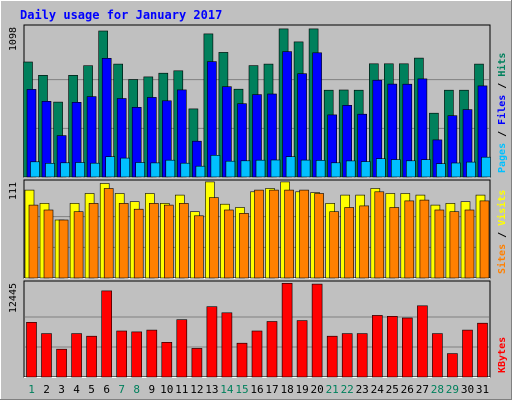 The width and height of the screenshot is (512, 400). What do you see at coordinates (452, 389) in the screenshot?
I see `x-tick-label-day-29: 29` at bounding box center [452, 389].